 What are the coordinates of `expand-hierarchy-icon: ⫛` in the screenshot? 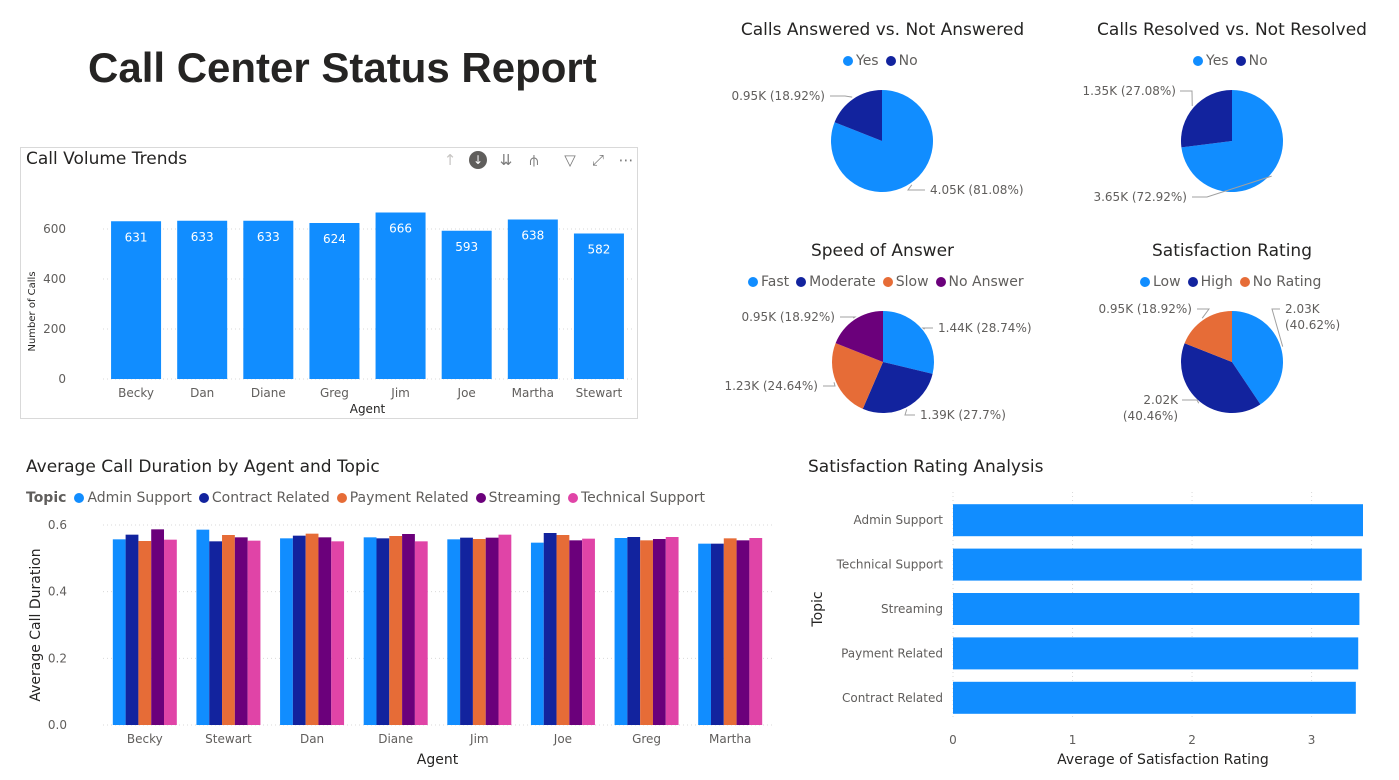 It's located at (534, 160).